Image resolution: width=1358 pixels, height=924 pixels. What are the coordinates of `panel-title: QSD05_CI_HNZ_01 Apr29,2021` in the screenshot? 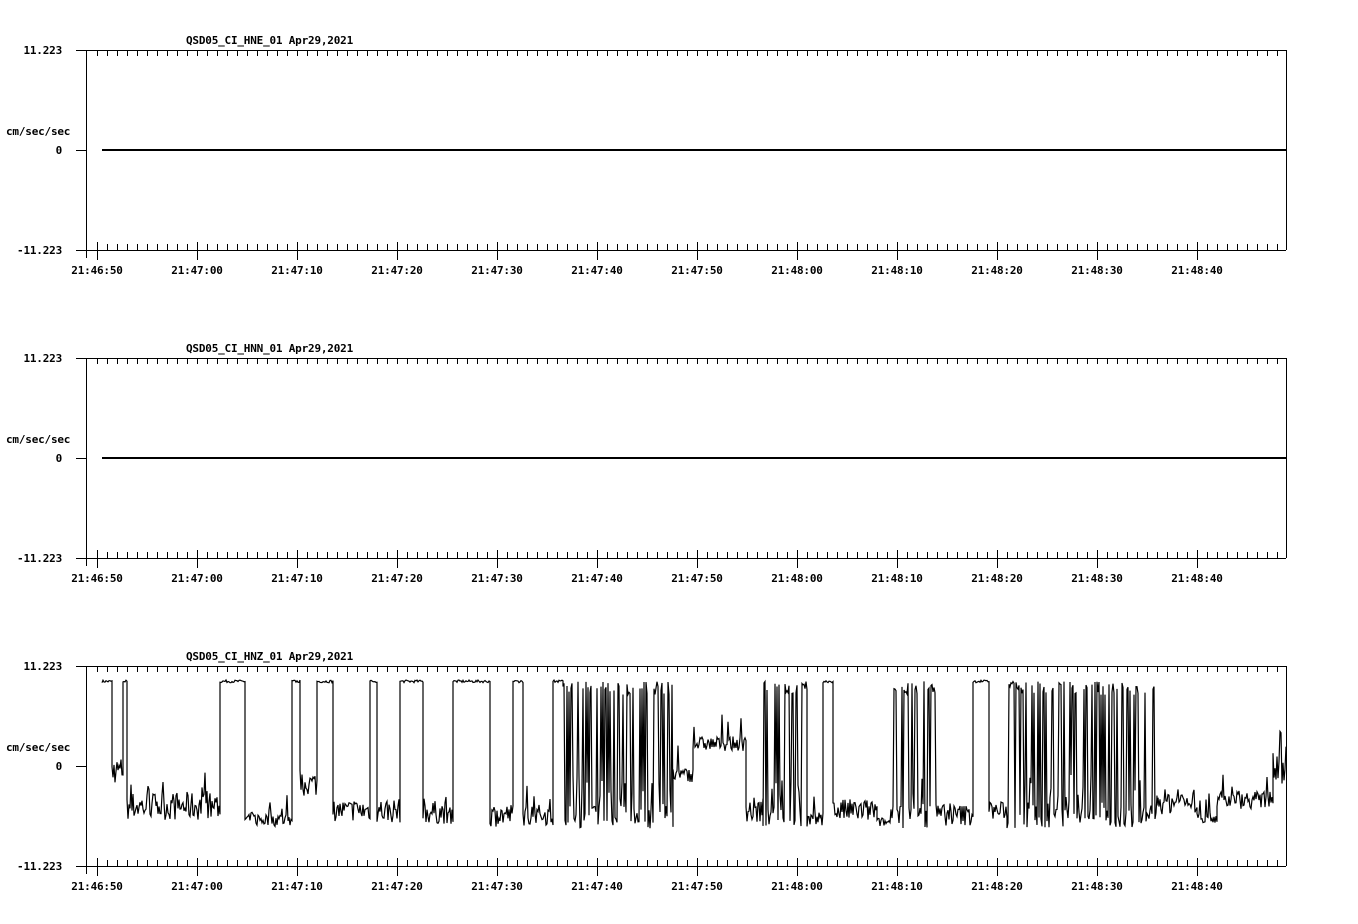 It's located at (269, 656).